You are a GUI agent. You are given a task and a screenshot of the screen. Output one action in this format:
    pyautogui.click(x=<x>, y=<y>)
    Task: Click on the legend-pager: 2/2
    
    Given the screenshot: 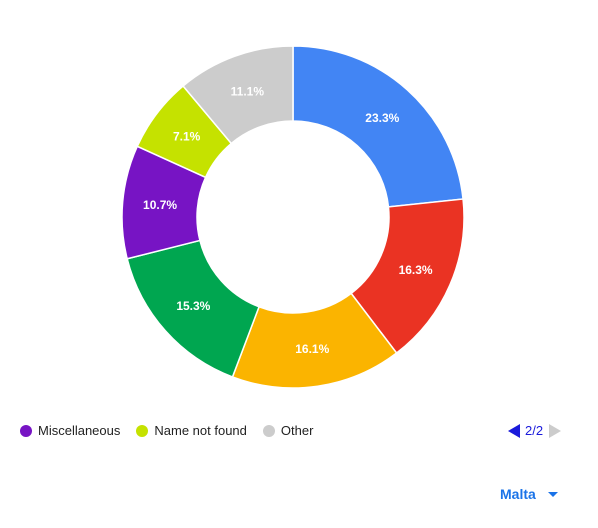 What is the action you would take?
    pyautogui.click(x=535, y=430)
    